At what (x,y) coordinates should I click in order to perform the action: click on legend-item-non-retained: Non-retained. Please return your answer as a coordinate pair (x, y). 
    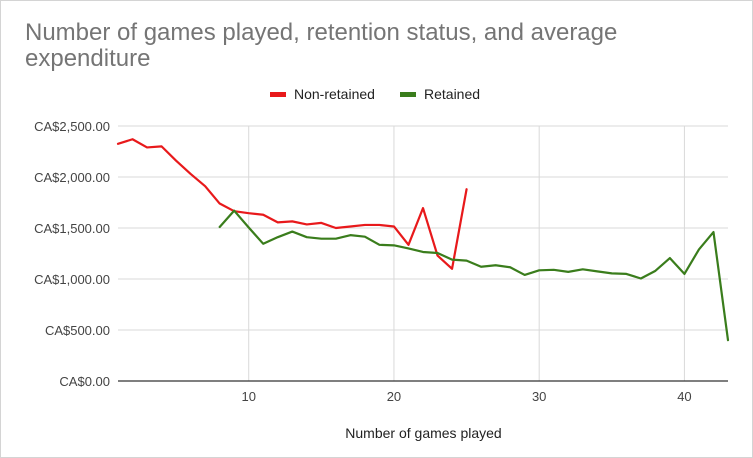
    Looking at the image, I should click on (322, 94).